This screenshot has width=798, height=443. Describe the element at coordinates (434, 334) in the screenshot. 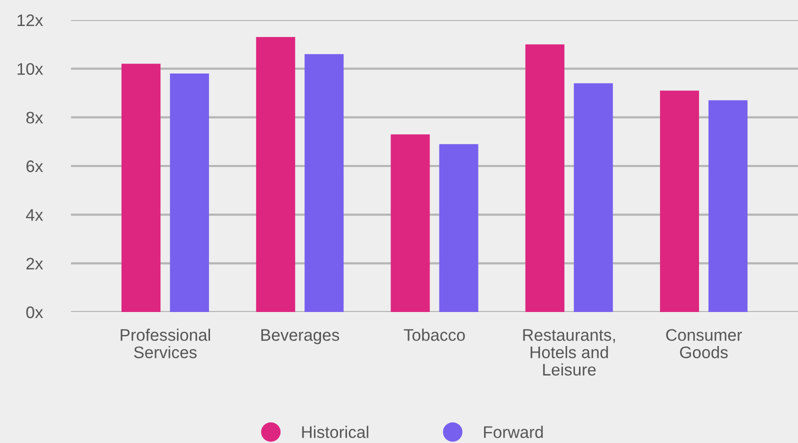

I see `x-tick-label: Tobacco` at that location.